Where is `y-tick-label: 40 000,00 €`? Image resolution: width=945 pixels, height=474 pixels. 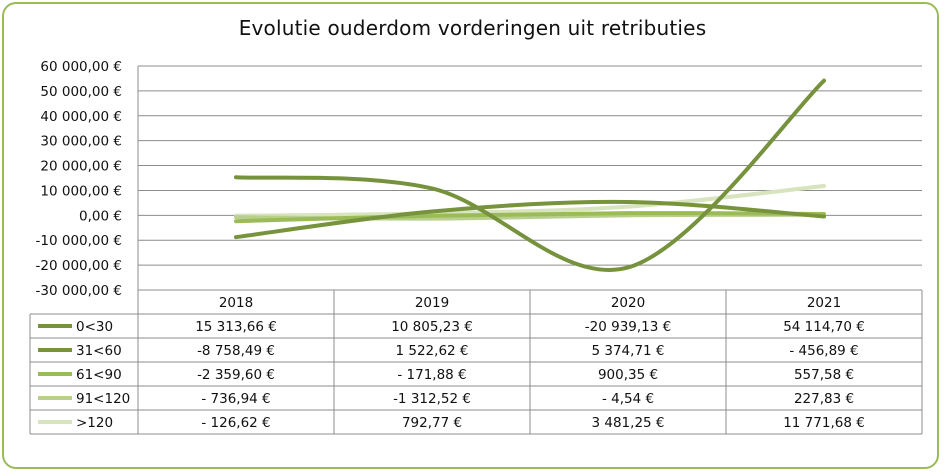
y-tick-label: 40 000,00 € is located at coordinates (81, 117).